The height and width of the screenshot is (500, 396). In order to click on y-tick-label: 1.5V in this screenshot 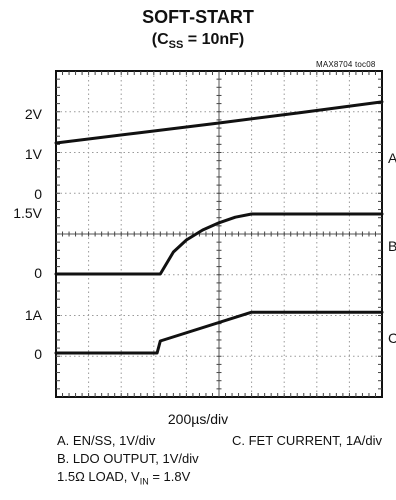, I will do `click(27, 213)`.